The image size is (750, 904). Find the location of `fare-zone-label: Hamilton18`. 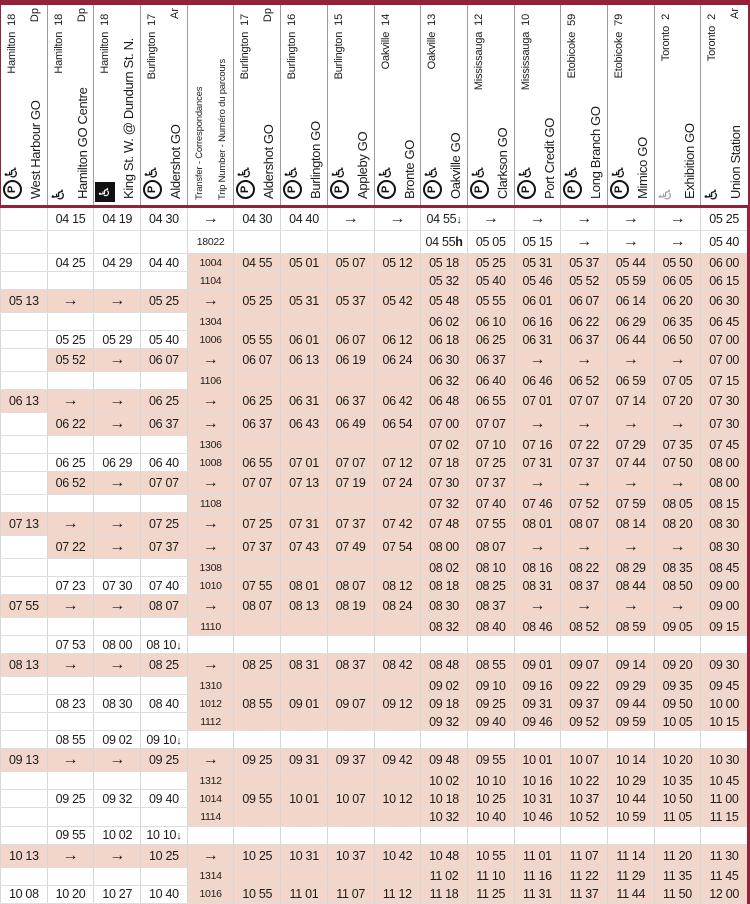

fare-zone-label: Hamilton18 is located at coordinates (11, 44).